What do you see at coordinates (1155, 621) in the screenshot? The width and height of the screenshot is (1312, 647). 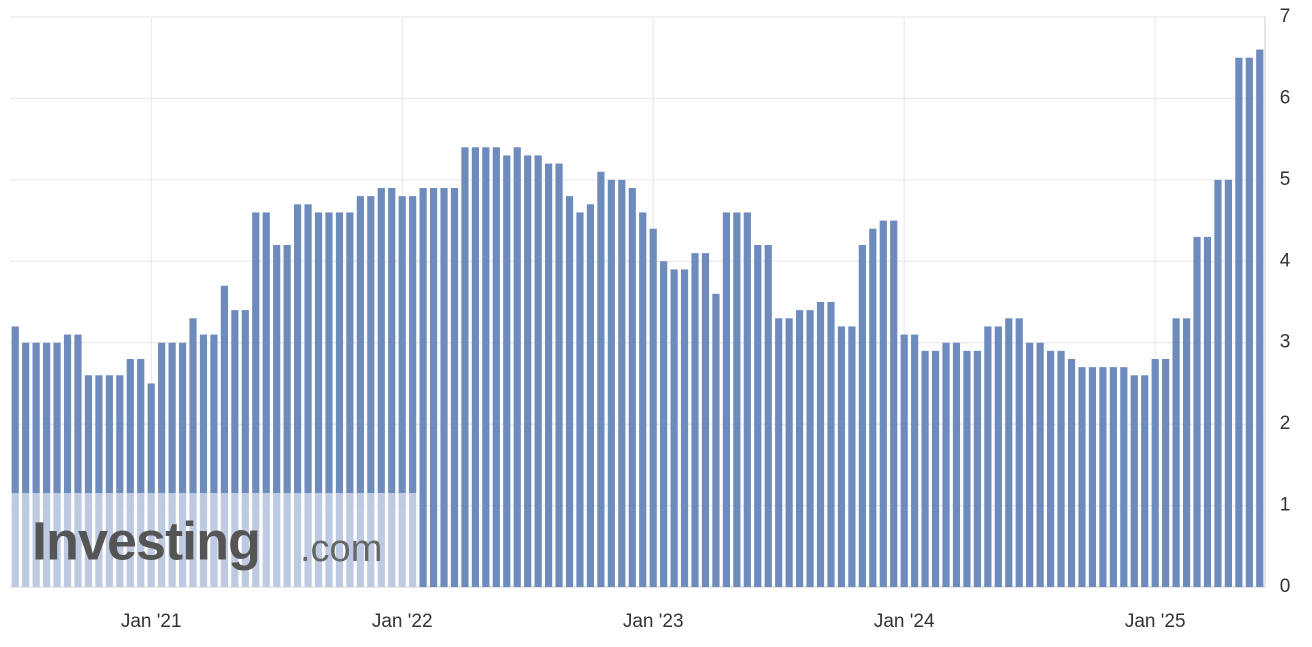 I see `x-tick-label: Jan '25` at bounding box center [1155, 621].